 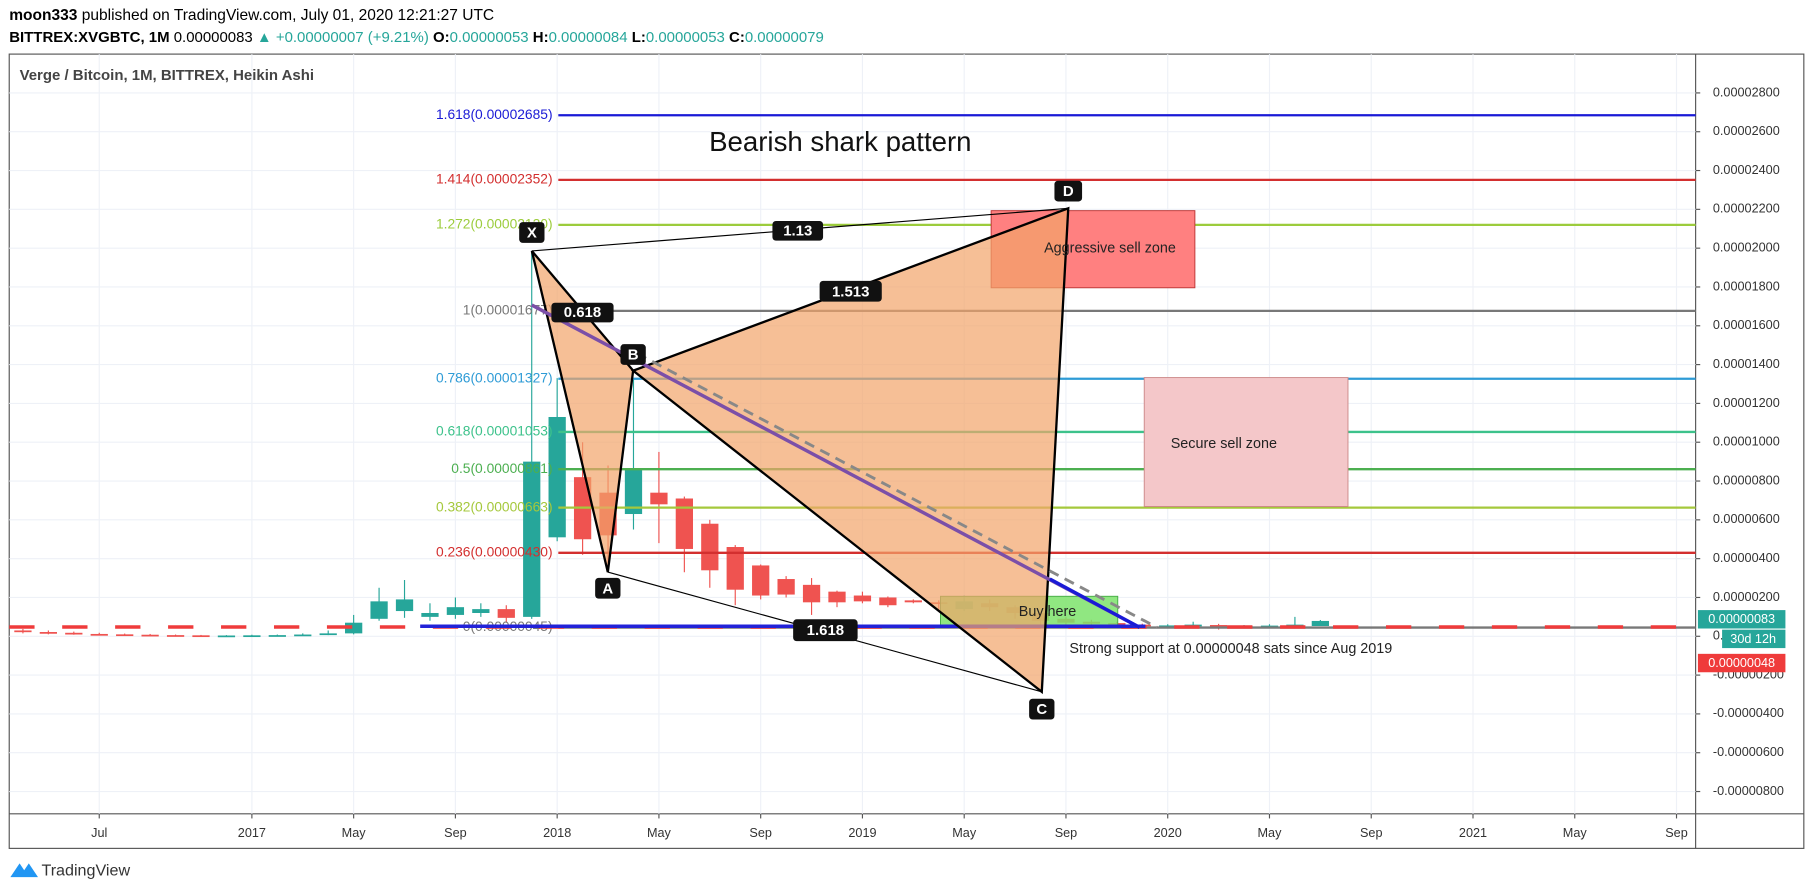 I want to click on fib-label: 1.414(0.00002352), so click(x=494, y=178).